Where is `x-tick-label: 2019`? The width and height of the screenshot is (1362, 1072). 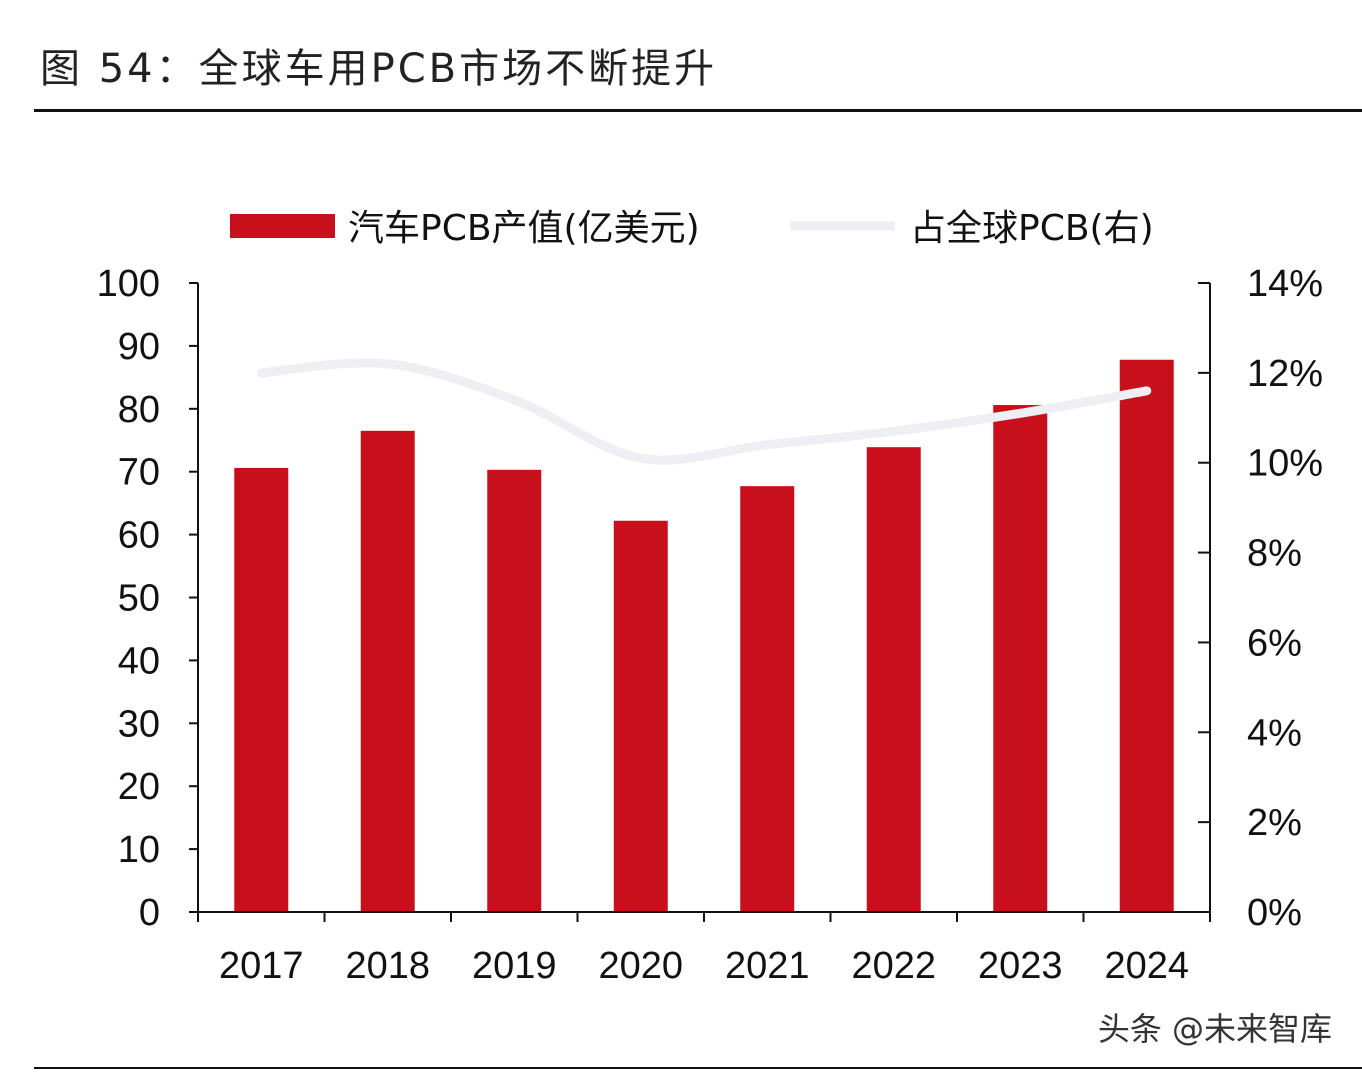
x-tick-label: 2019 is located at coordinates (514, 966).